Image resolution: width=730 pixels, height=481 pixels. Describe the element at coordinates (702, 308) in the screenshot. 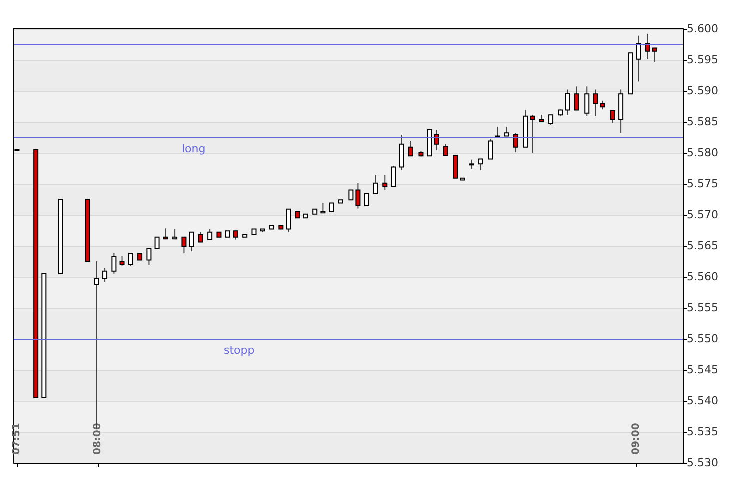

I see `y-tick-label: 5.555` at that location.